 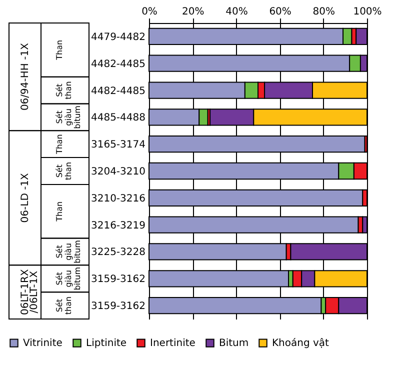 I want to click on text: 06/94-HH -1X, so click(x=25, y=76).